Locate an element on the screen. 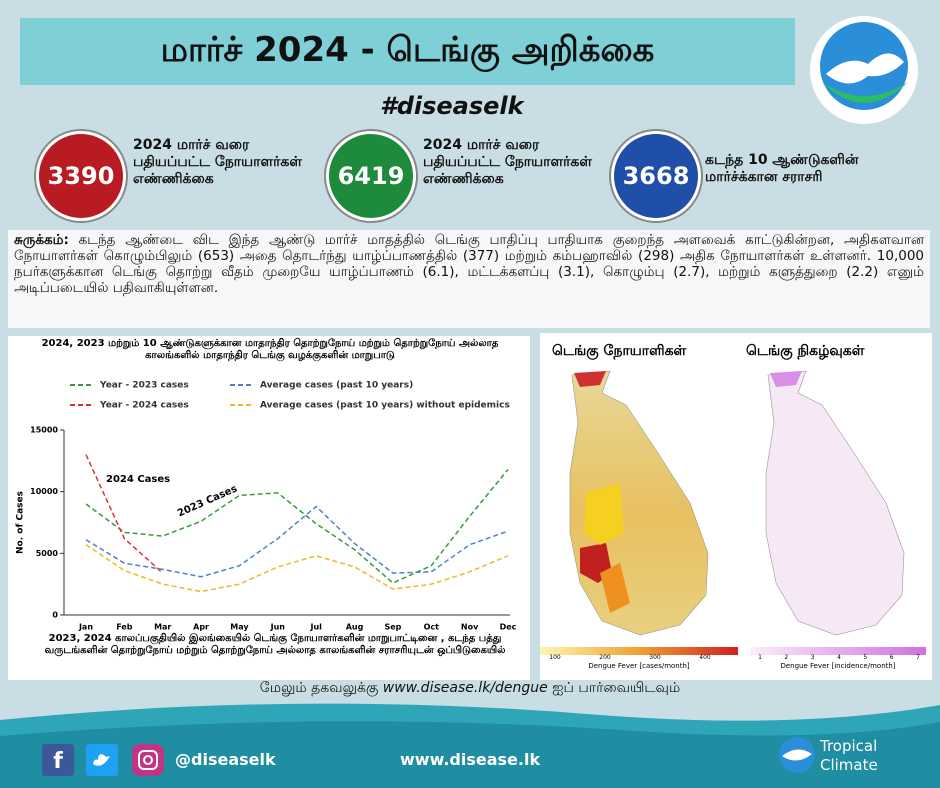 Image resolution: width=940 pixels, height=788 pixels. hashtag: #diseaselk is located at coordinates (452, 106).